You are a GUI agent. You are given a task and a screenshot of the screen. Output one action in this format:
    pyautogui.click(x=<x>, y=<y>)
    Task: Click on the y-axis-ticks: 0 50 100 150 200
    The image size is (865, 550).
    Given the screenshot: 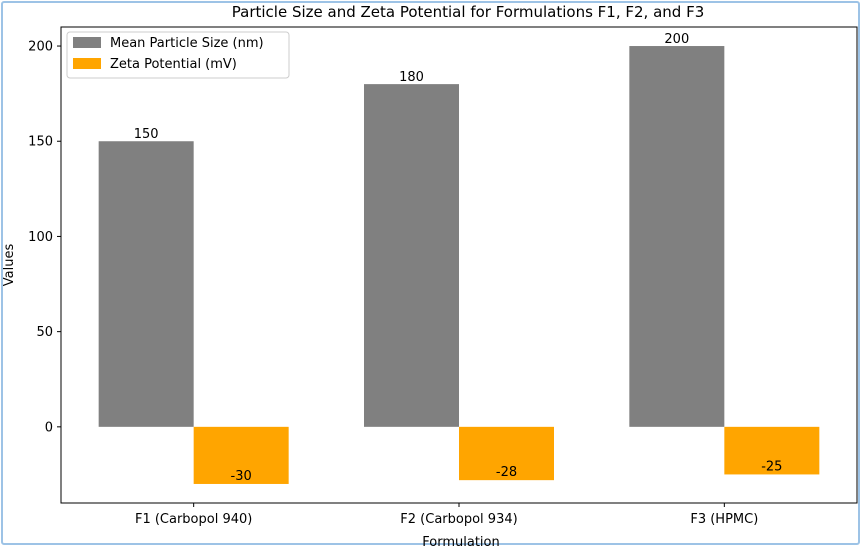 What is the action you would take?
    pyautogui.click(x=44, y=237)
    